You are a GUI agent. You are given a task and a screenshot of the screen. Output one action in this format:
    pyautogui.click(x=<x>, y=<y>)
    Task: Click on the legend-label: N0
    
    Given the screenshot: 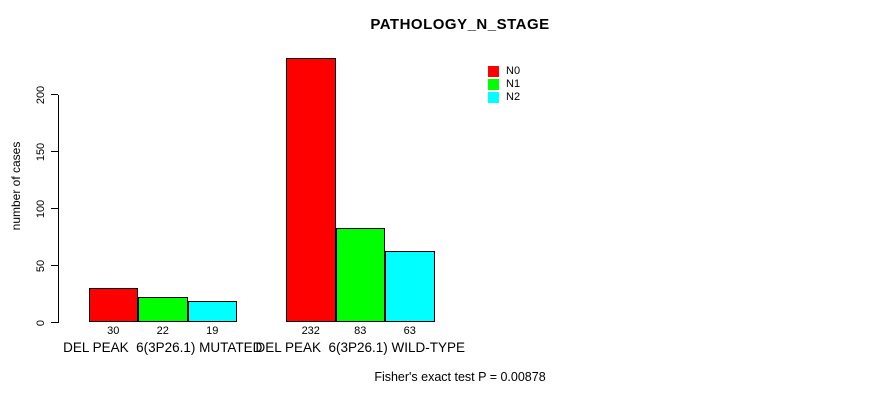 What is the action you would take?
    pyautogui.click(x=513, y=71)
    